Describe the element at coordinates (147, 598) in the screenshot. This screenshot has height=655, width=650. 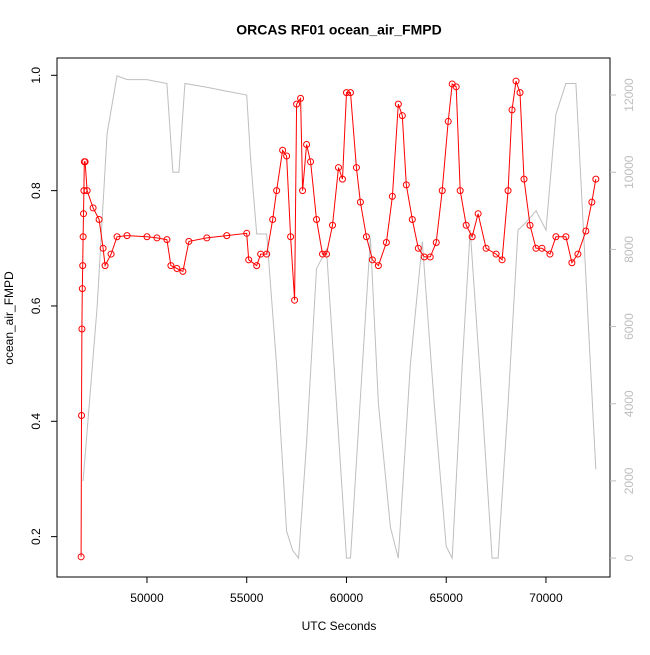
I see `x-tick-label: 50000` at that location.